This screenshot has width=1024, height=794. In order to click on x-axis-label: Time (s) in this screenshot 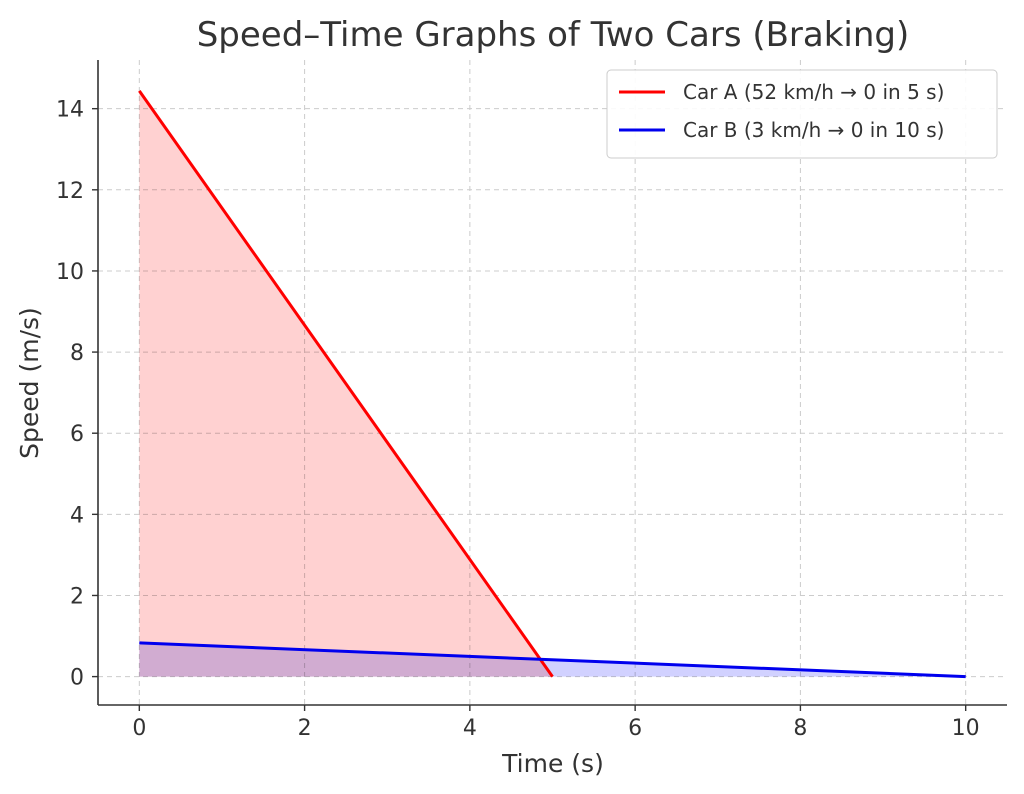, I will do `click(552, 763)`.